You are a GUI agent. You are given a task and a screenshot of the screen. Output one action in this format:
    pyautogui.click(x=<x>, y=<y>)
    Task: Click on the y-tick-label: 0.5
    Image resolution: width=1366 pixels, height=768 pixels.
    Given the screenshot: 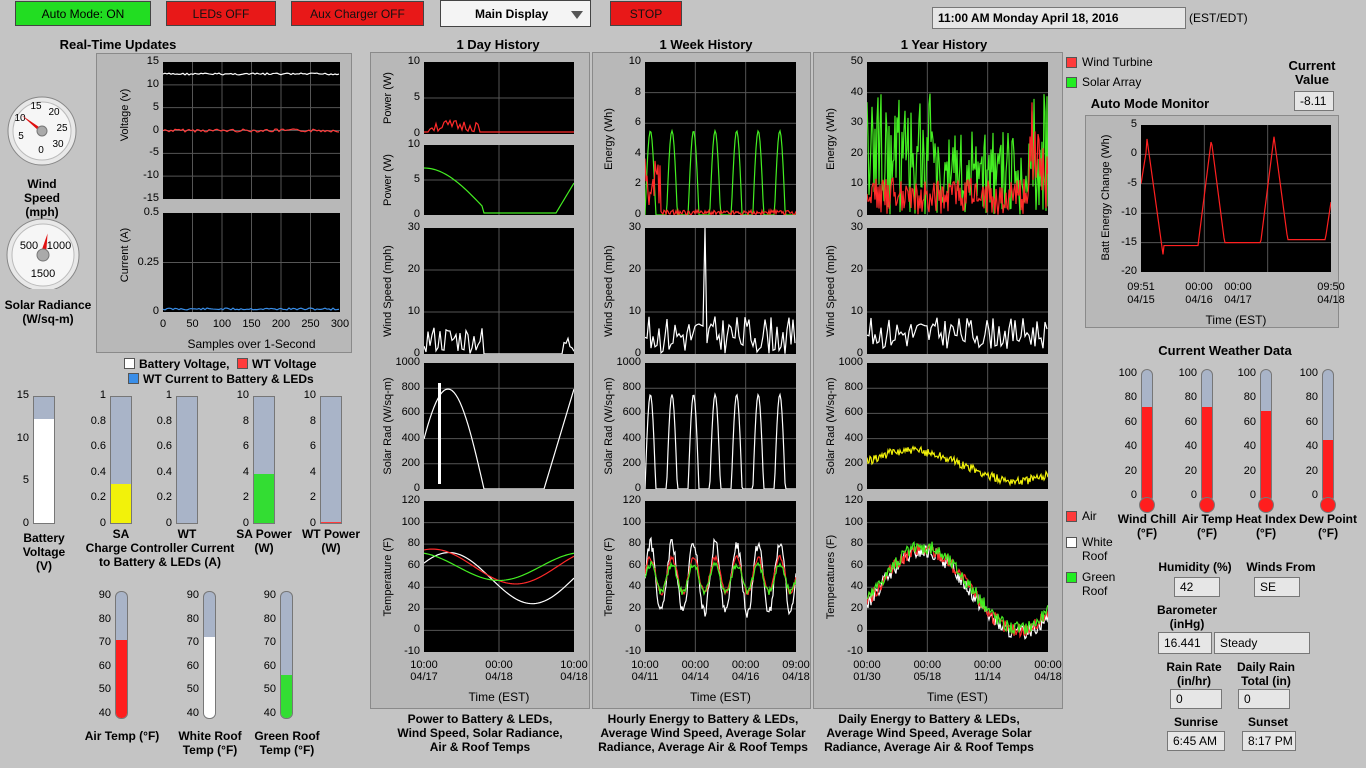 What is the action you would take?
    pyautogui.click(x=151, y=212)
    